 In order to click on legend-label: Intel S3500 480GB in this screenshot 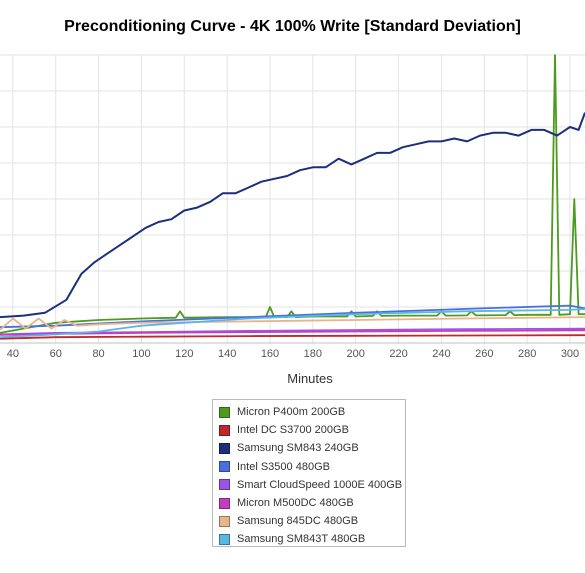, I will do `click(283, 466)`.